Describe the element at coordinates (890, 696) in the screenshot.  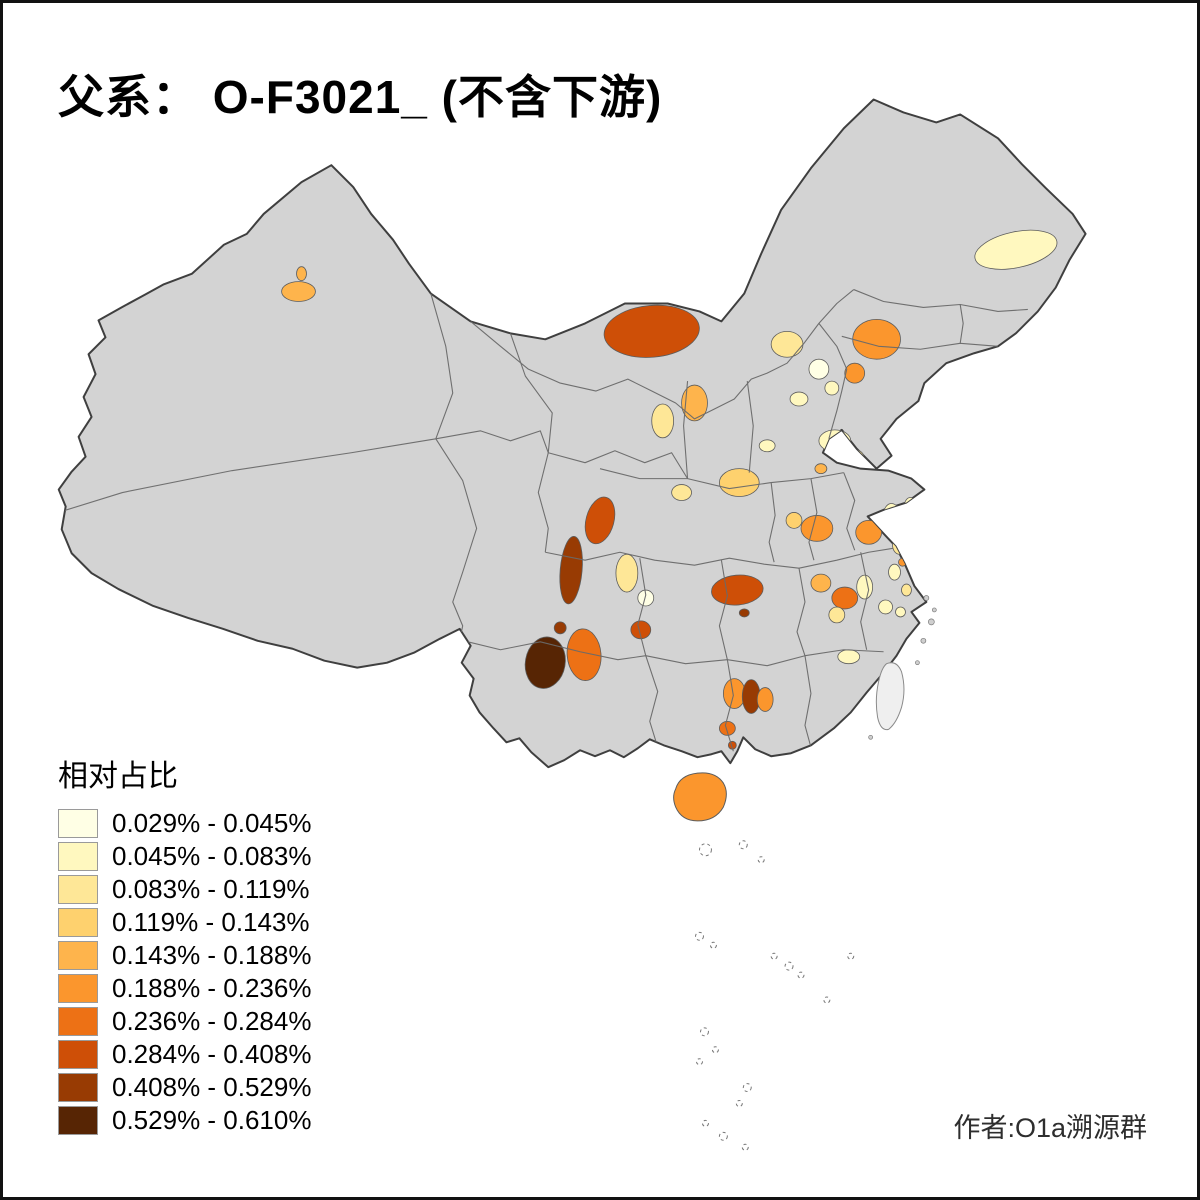
I see `taiwan-island` at that location.